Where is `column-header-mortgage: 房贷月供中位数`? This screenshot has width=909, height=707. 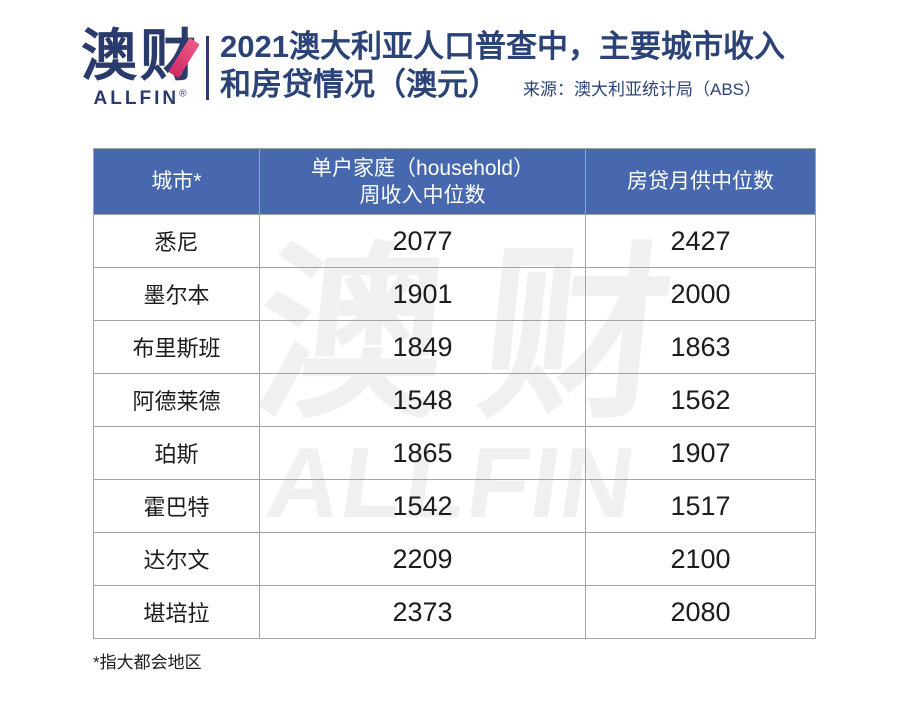 column-header-mortgage: 房贷月供中位数 is located at coordinates (700, 181).